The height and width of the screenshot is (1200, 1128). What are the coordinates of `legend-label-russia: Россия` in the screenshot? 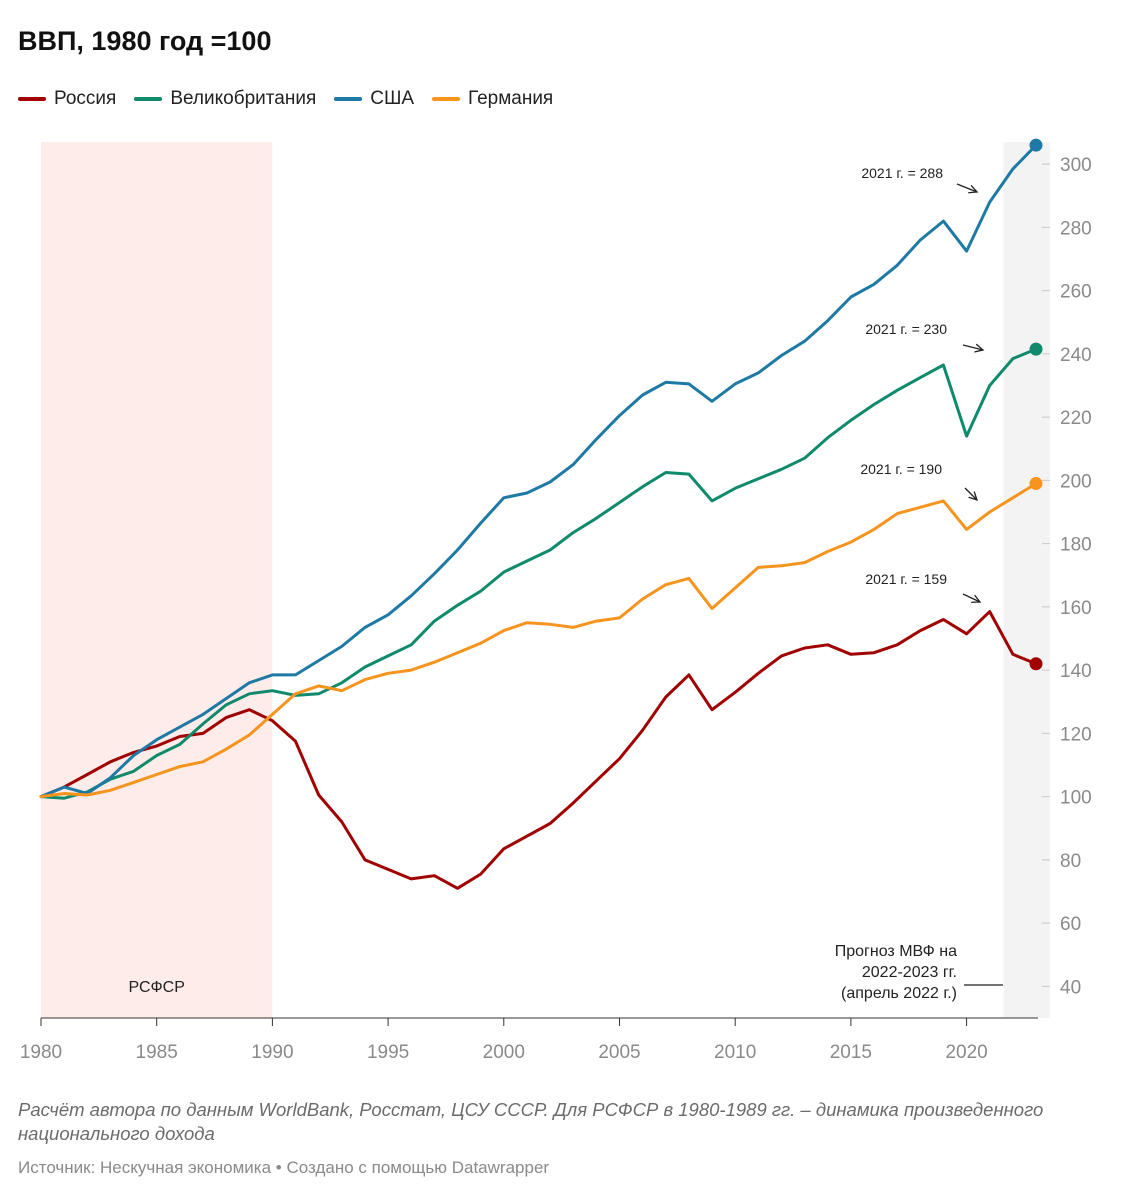 It's located at (85, 98).